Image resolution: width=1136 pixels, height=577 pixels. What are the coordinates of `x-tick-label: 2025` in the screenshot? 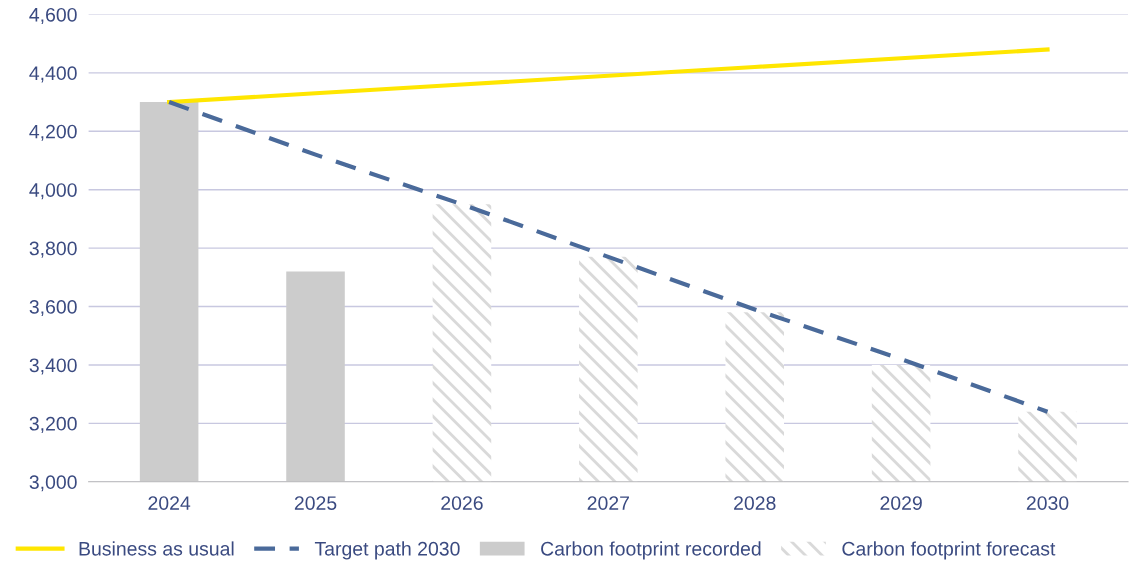 It's located at (315, 503).